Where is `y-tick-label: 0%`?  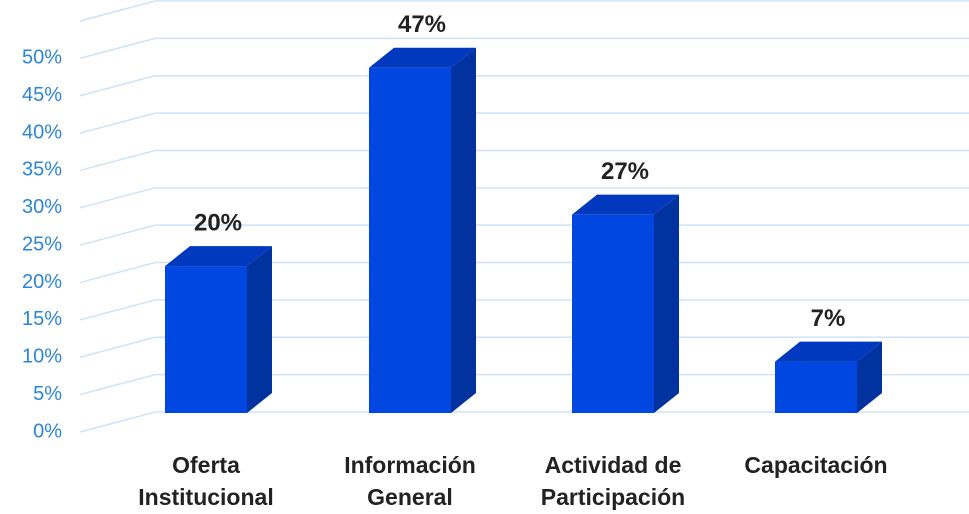
y-tick-label: 0% is located at coordinates (47, 431).